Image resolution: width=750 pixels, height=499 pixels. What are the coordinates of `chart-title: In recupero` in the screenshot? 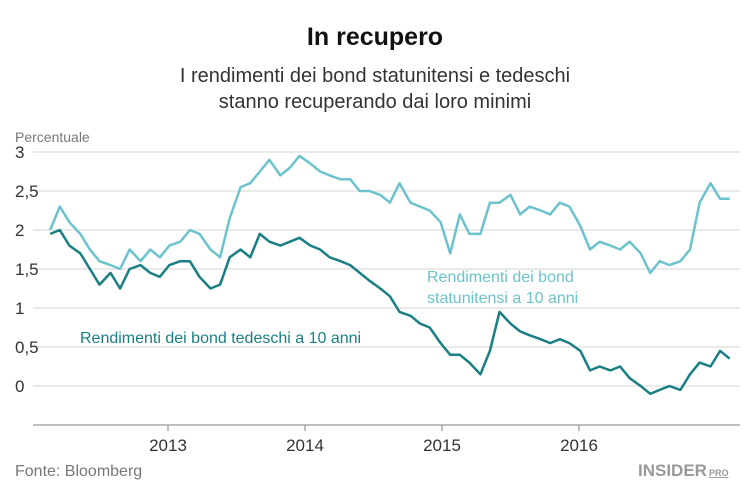 It's located at (375, 37).